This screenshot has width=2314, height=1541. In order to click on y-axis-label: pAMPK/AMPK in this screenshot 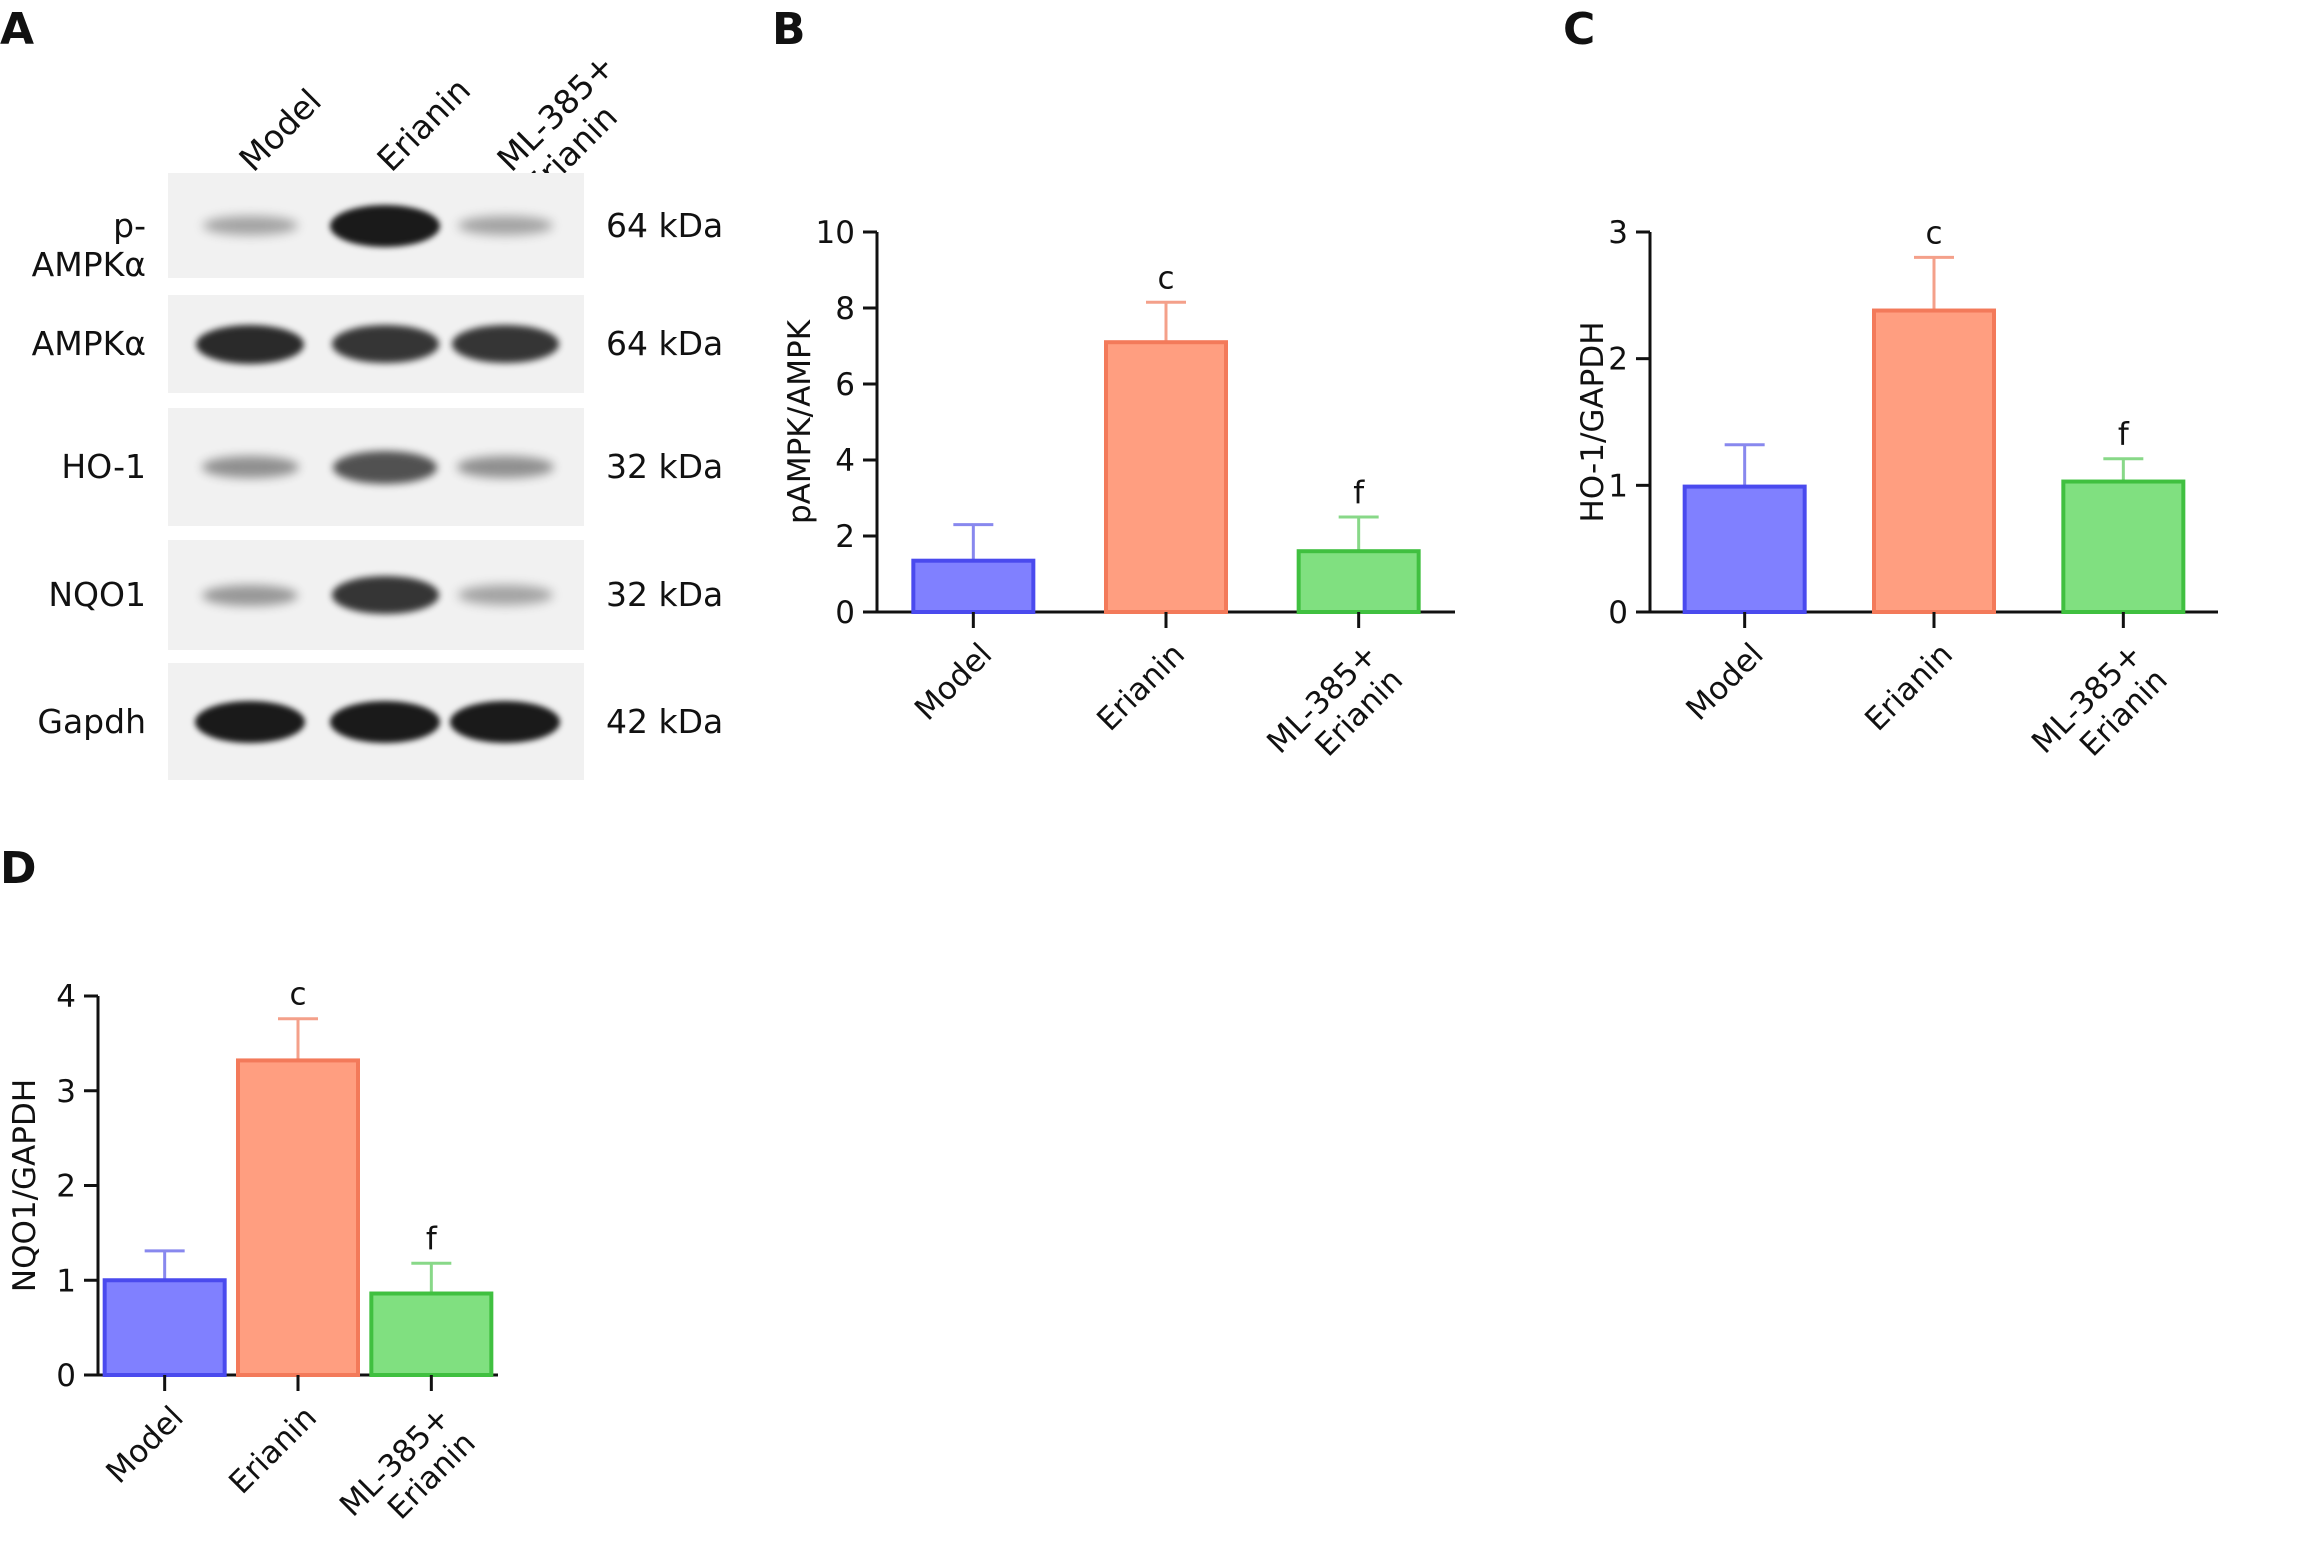, I will do `click(800, 421)`.